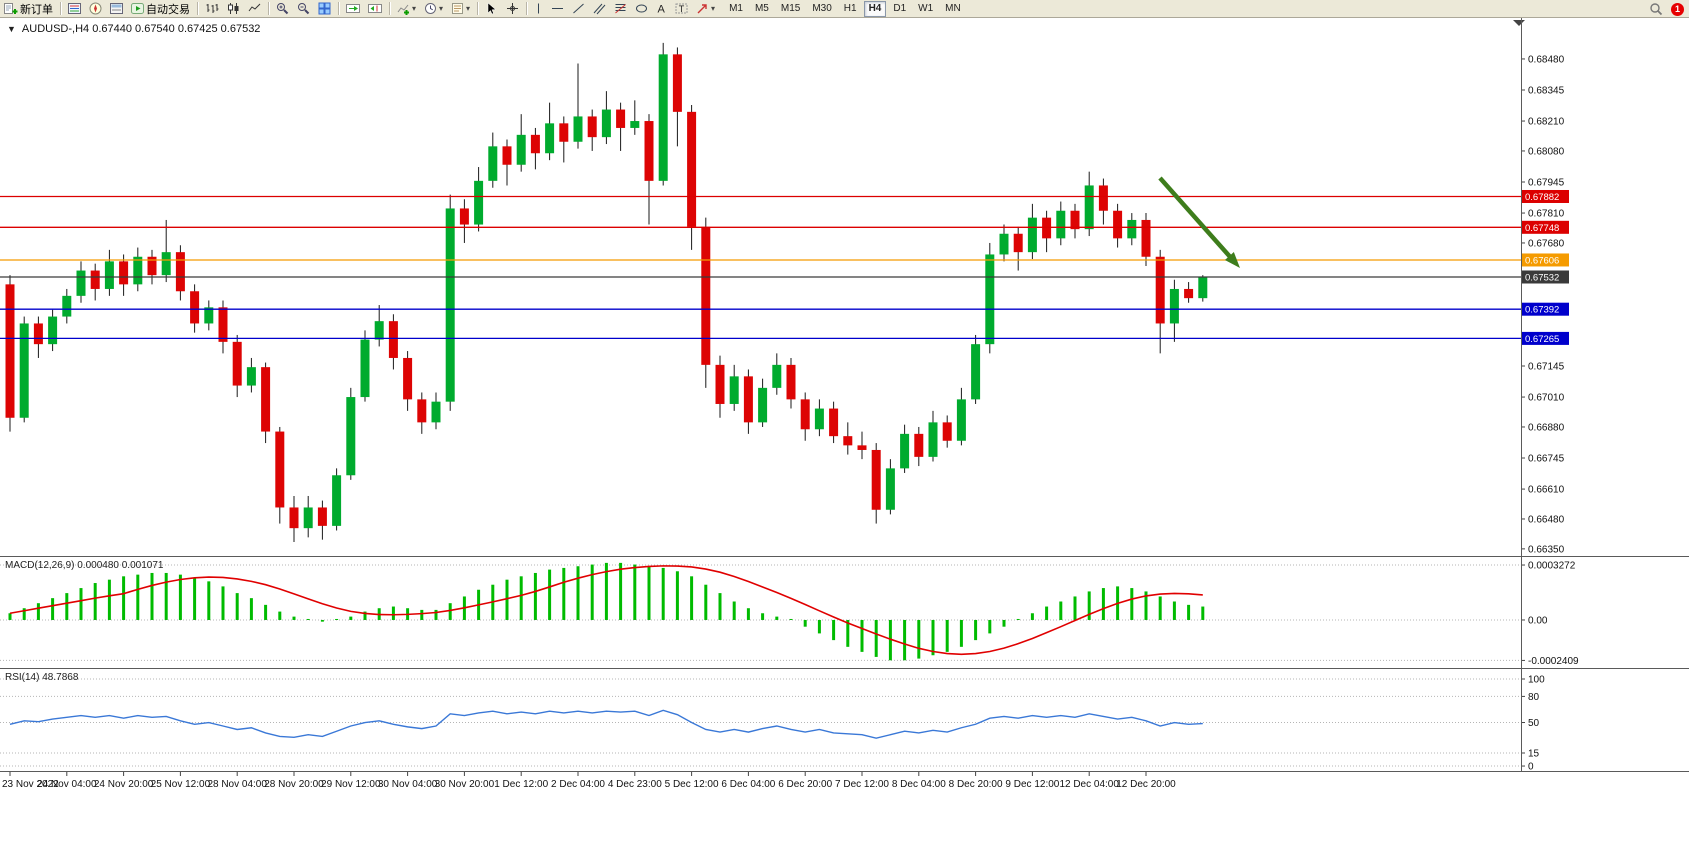 This screenshot has height=856, width=1689. What do you see at coordinates (784, 309) in the screenshot?
I see `horizontal-line: 0.67392` at bounding box center [784, 309].